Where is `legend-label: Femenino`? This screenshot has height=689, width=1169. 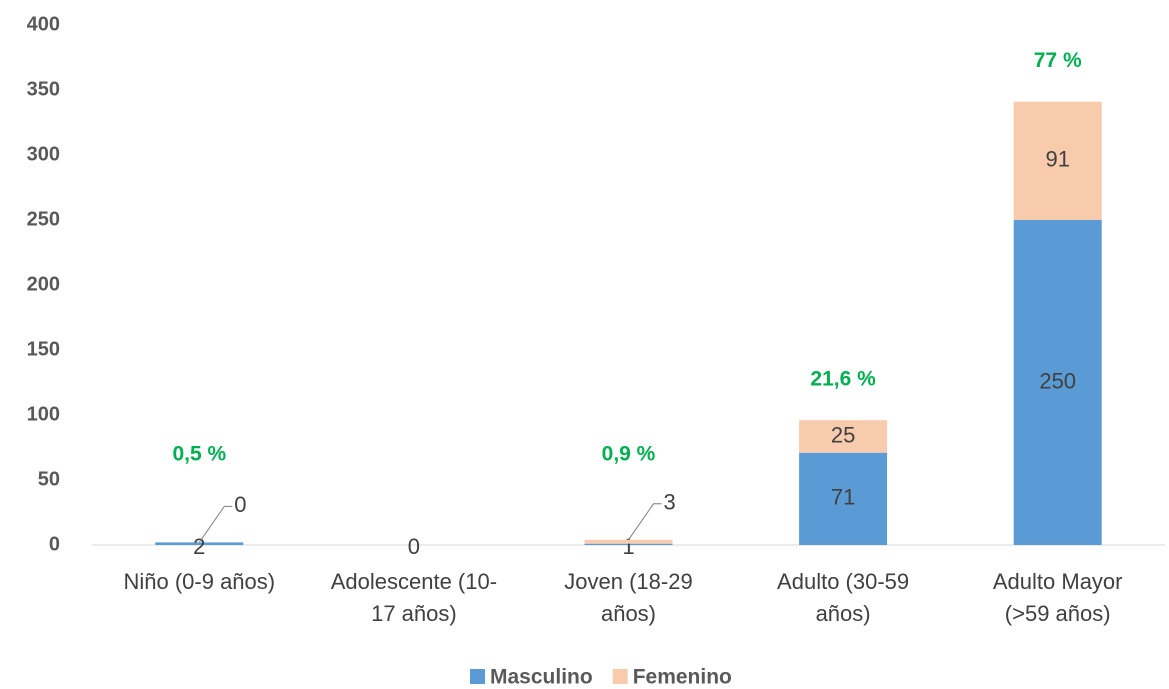 legend-label: Femenino is located at coordinates (682, 677).